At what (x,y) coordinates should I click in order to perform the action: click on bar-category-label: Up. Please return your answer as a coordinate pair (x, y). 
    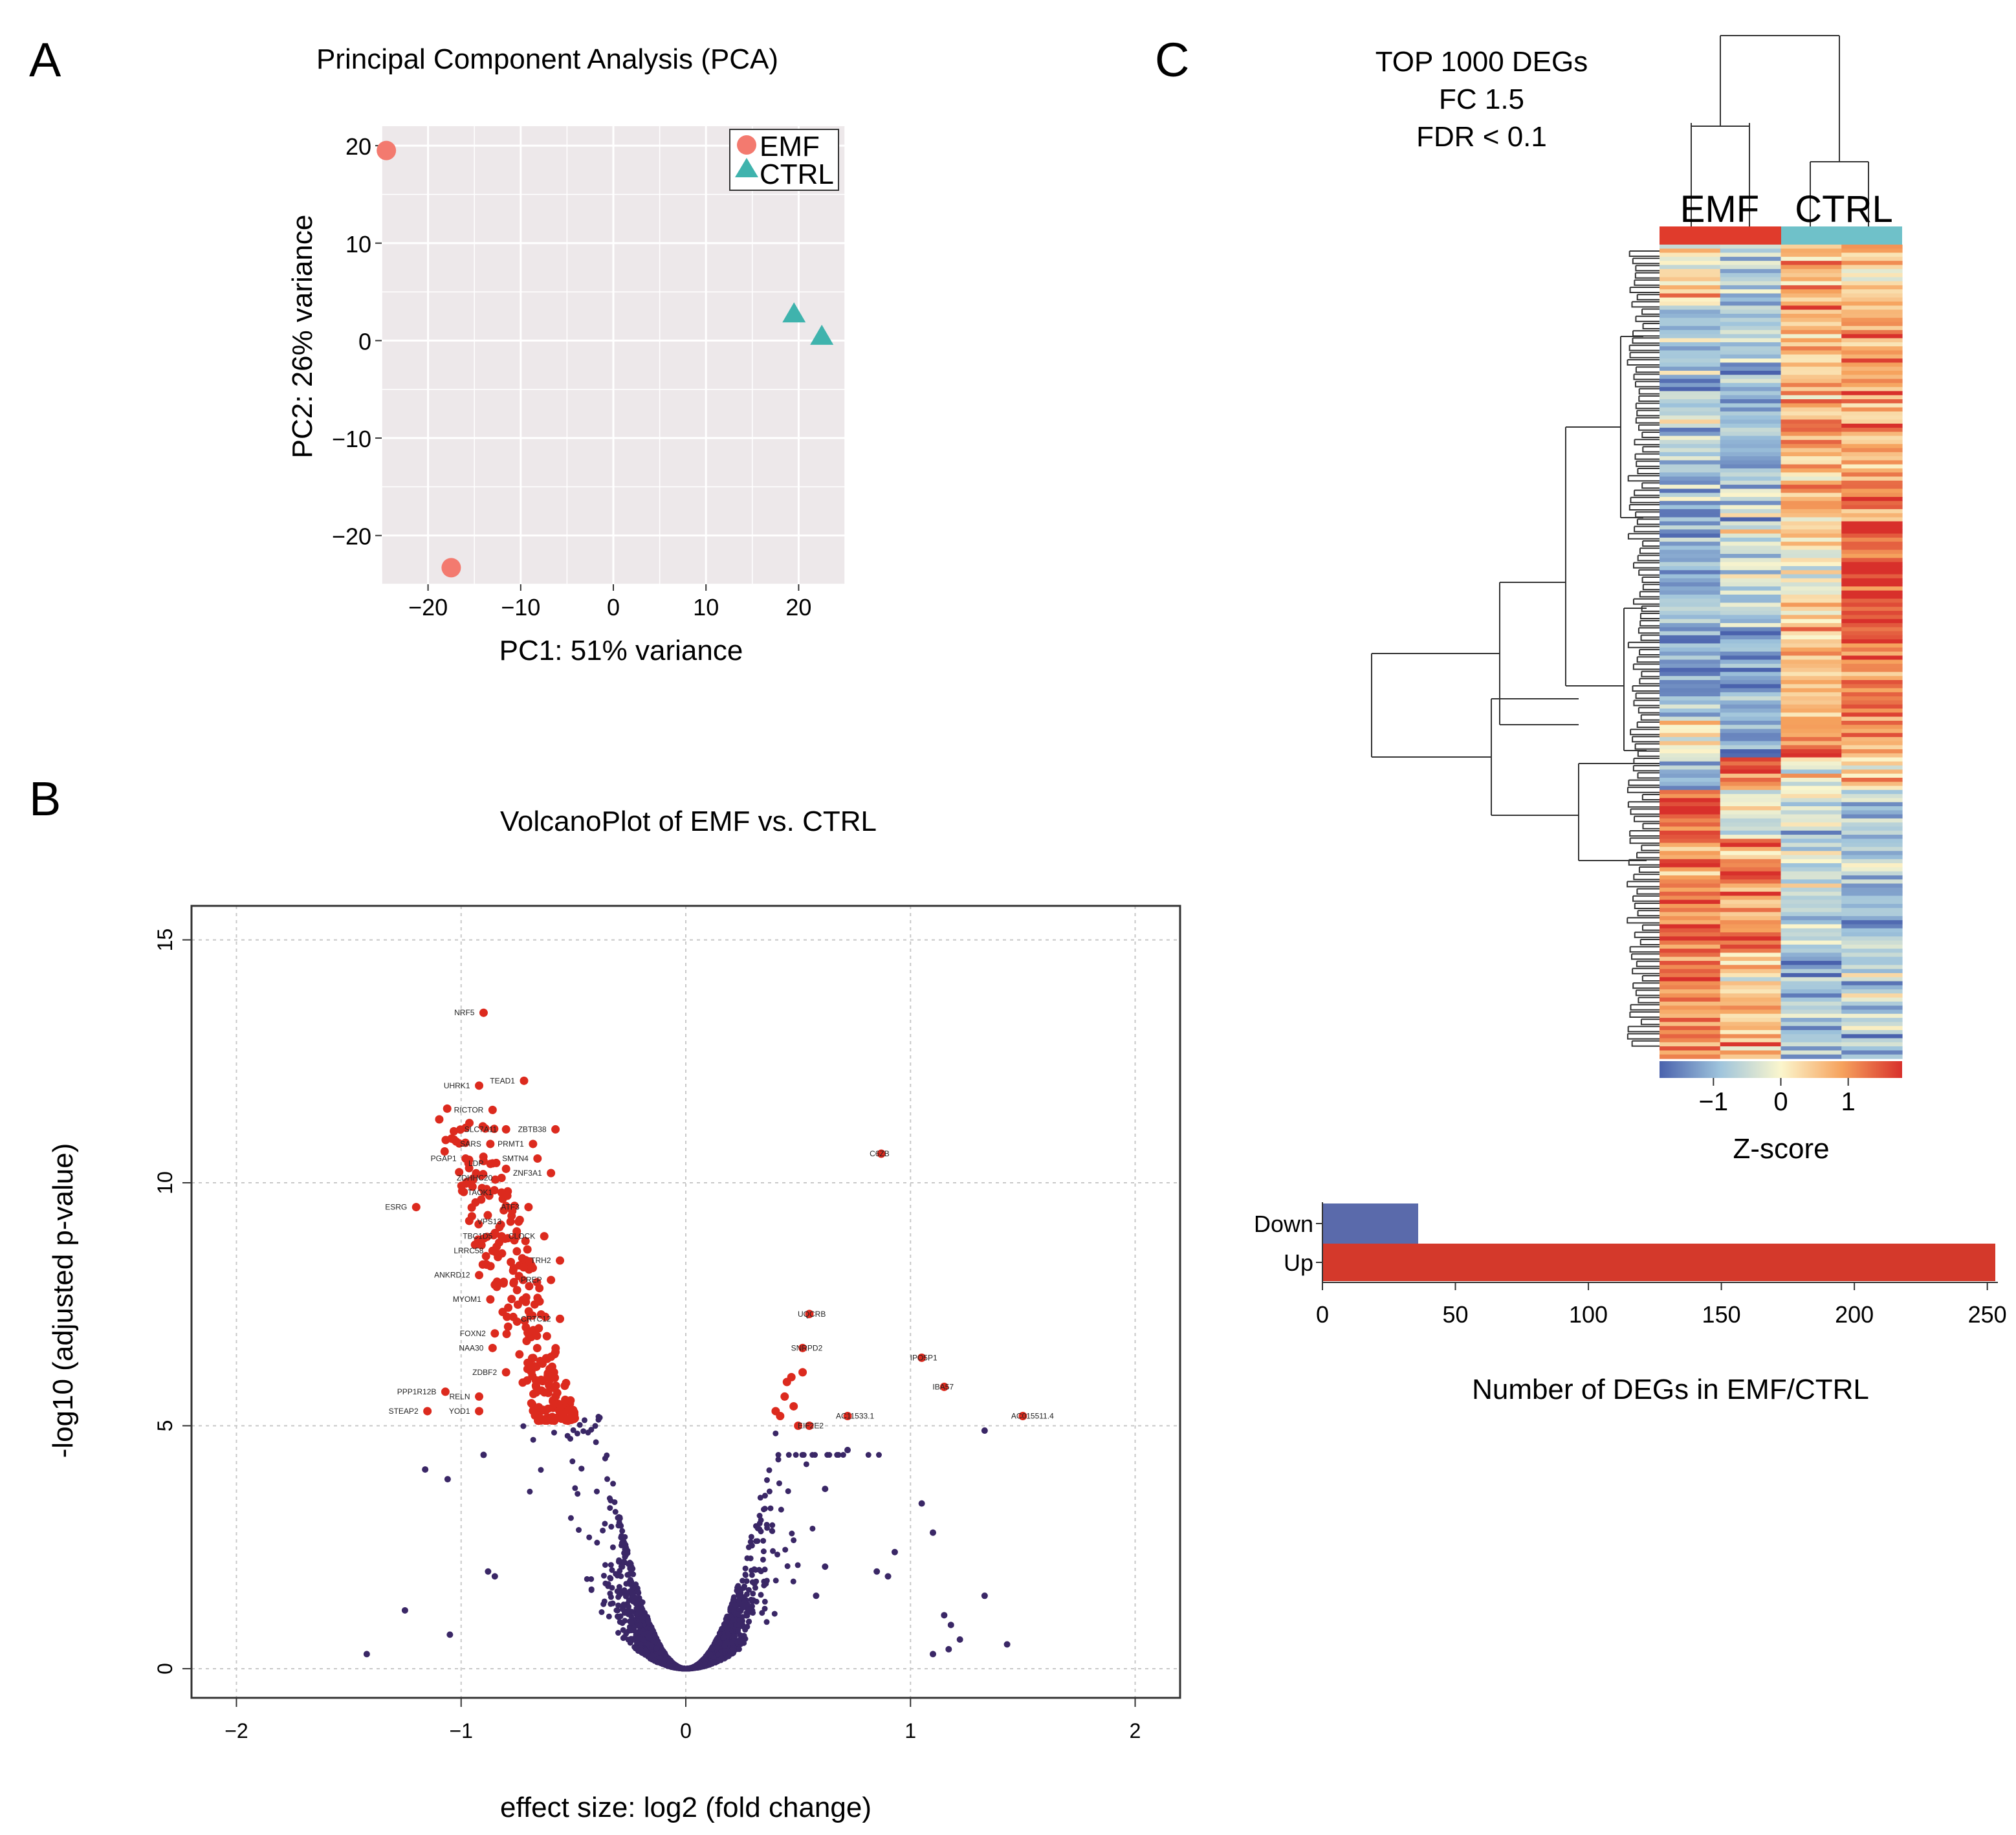
    Looking at the image, I should click on (1298, 1262).